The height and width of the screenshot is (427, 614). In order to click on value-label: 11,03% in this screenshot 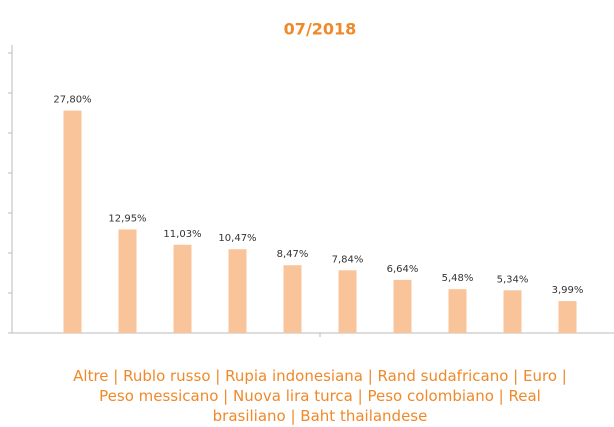, I will do `click(182, 234)`.